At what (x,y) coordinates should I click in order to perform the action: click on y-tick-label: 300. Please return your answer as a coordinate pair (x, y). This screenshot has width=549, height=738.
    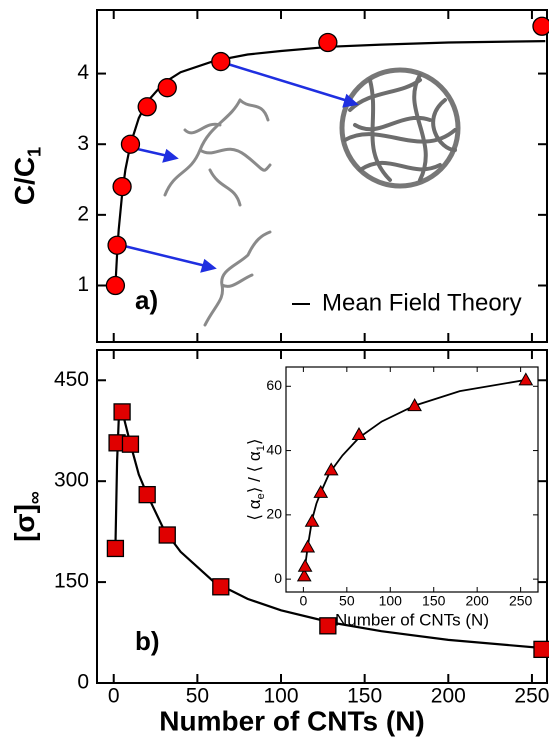
    Looking at the image, I should click on (71, 480).